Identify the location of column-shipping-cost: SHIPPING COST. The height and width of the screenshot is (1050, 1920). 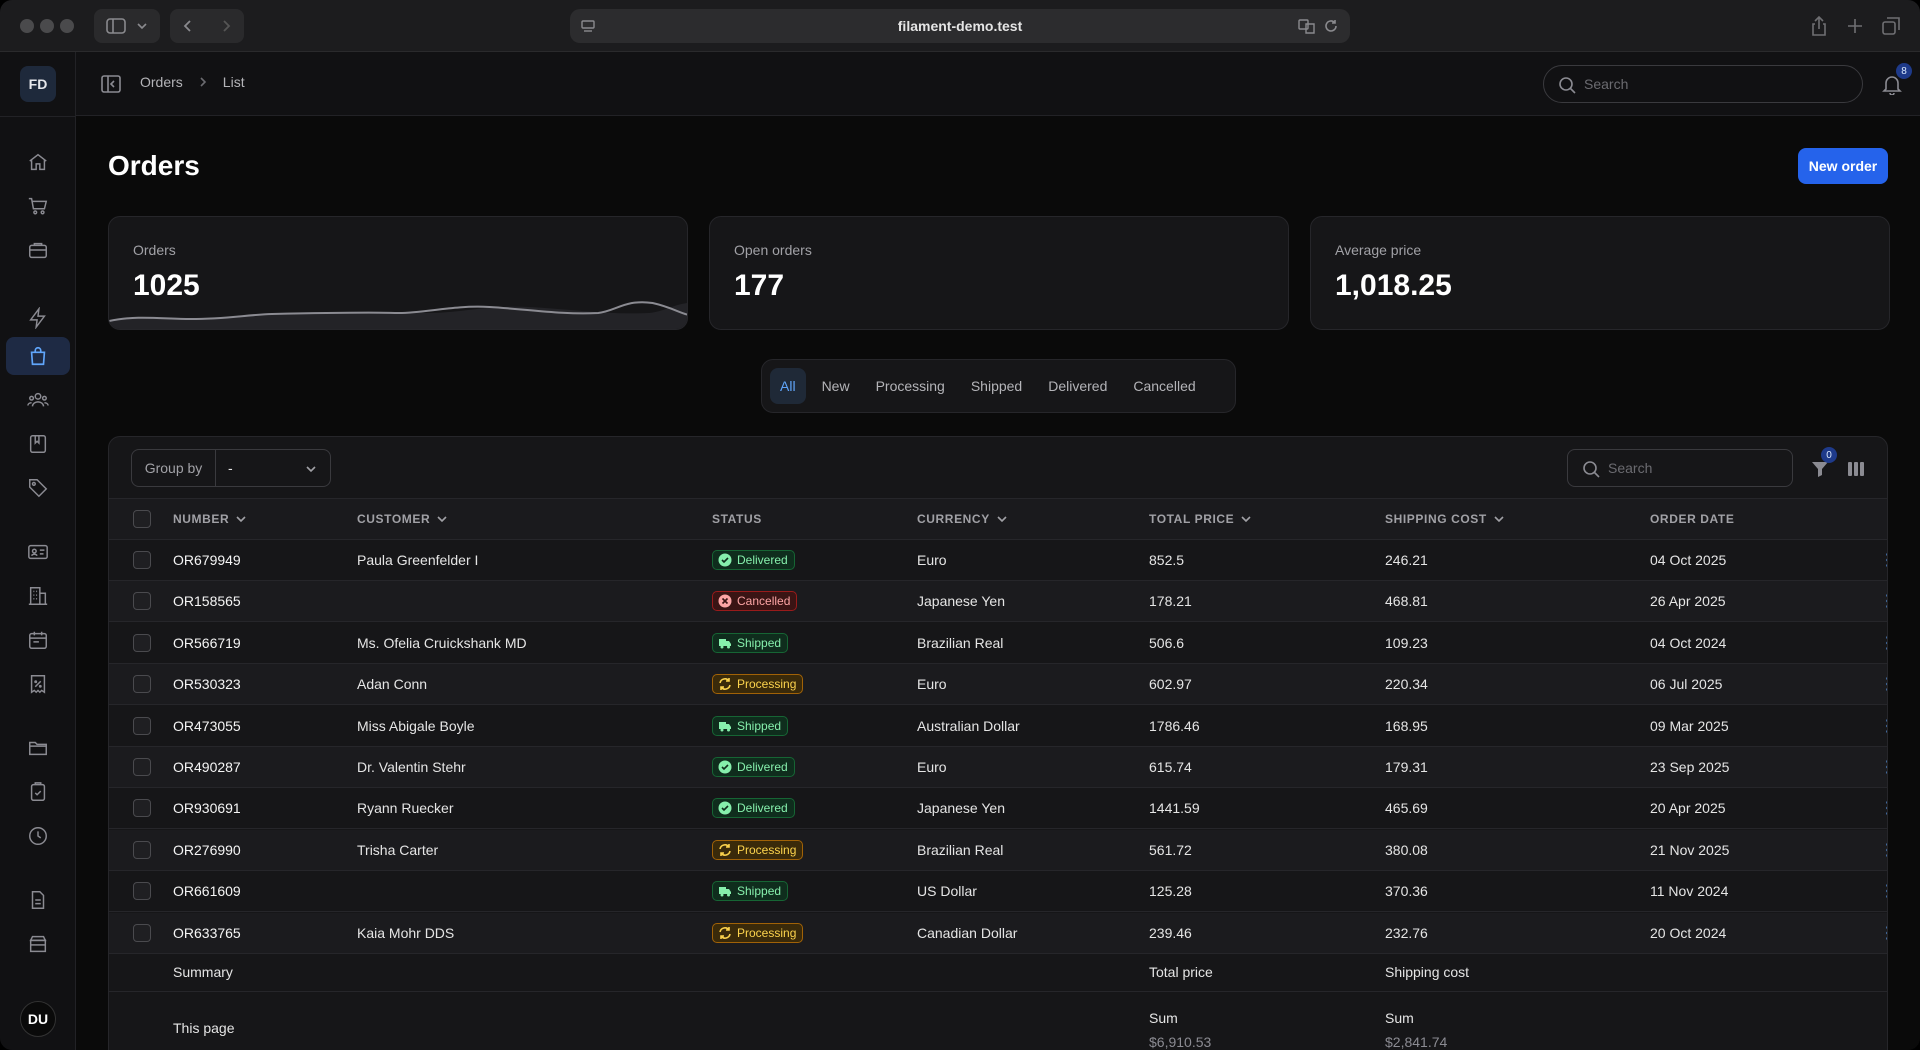
(1445, 519).